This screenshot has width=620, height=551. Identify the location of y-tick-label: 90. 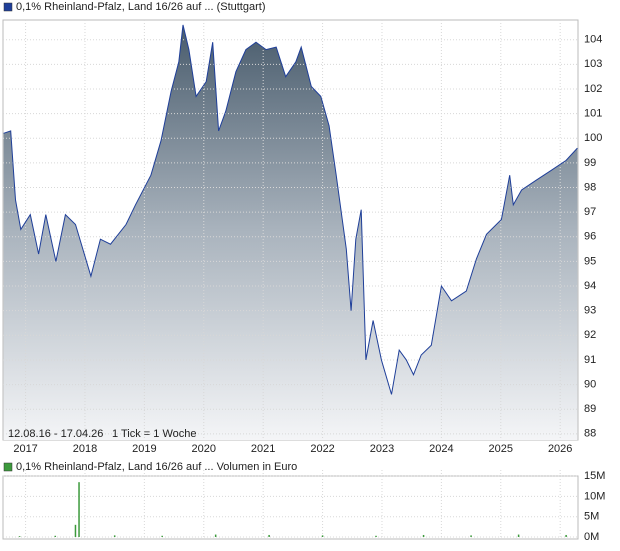
(590, 384).